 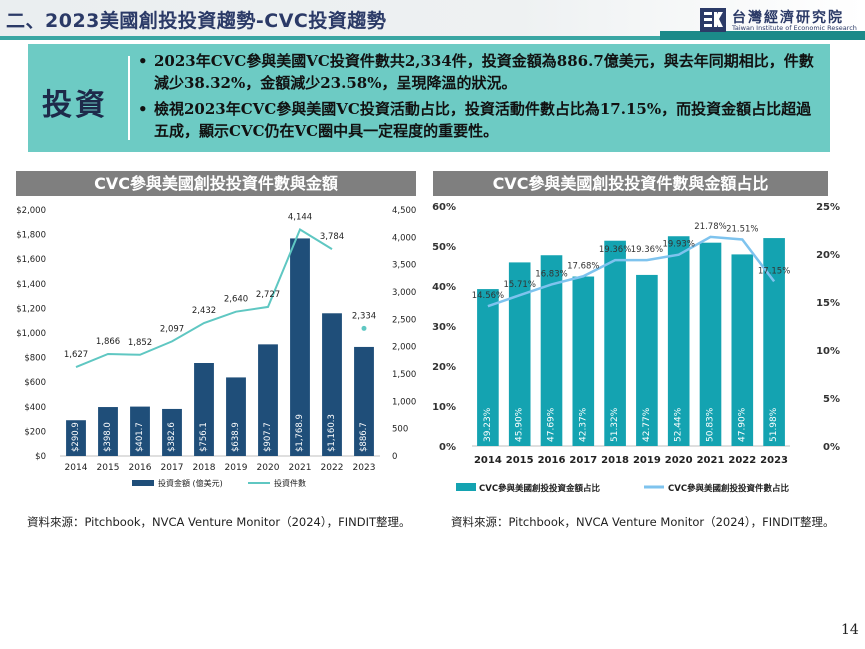 What do you see at coordinates (190, 483) in the screenshot?
I see `legend-label-amount: 投資金額 (億美元)` at bounding box center [190, 483].